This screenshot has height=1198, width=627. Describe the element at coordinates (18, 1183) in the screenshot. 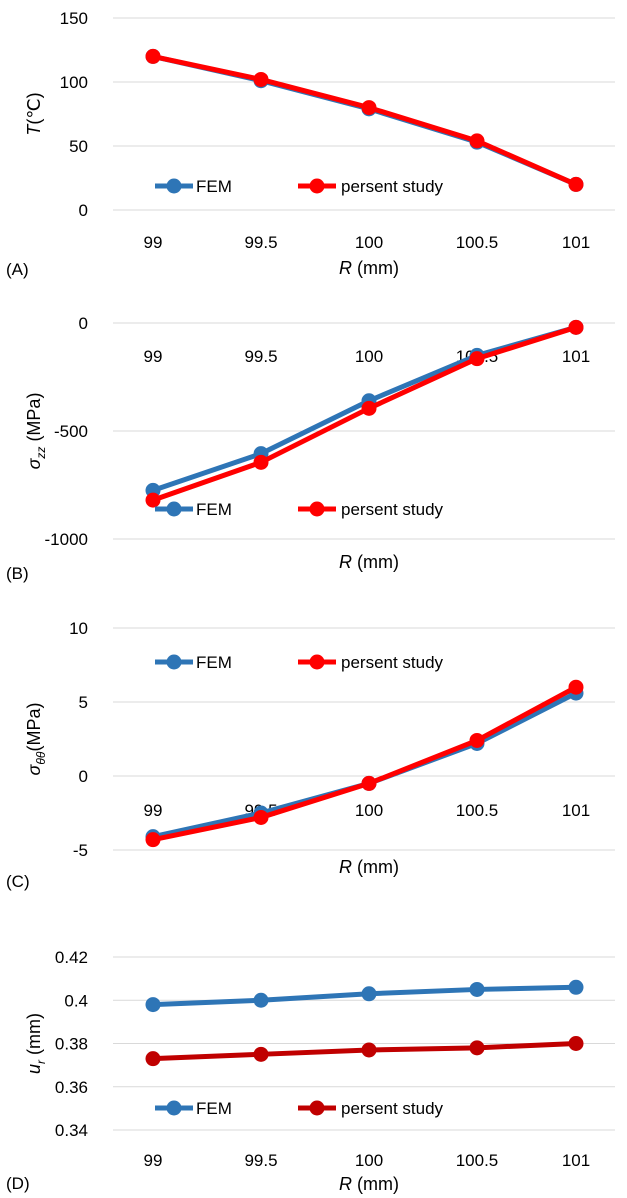

I see `panel-label: (D)` at that location.